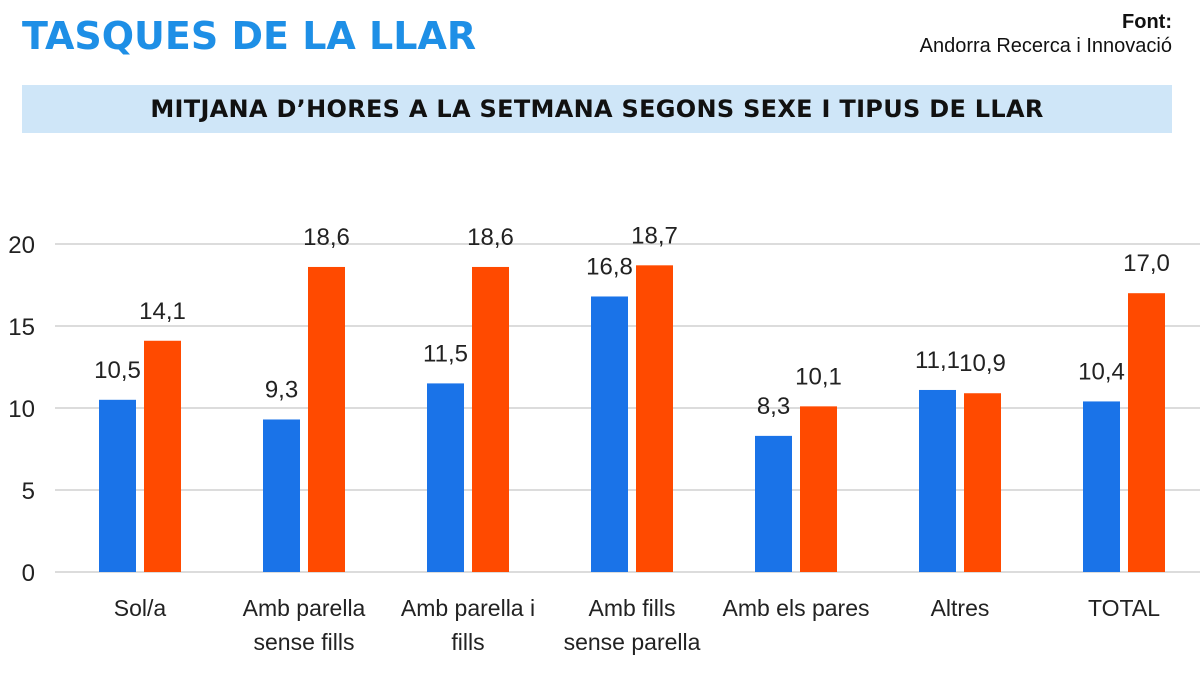 This screenshot has width=1200, height=675. What do you see at coordinates (21, 409) in the screenshot?
I see `y-tick-label: 10` at bounding box center [21, 409].